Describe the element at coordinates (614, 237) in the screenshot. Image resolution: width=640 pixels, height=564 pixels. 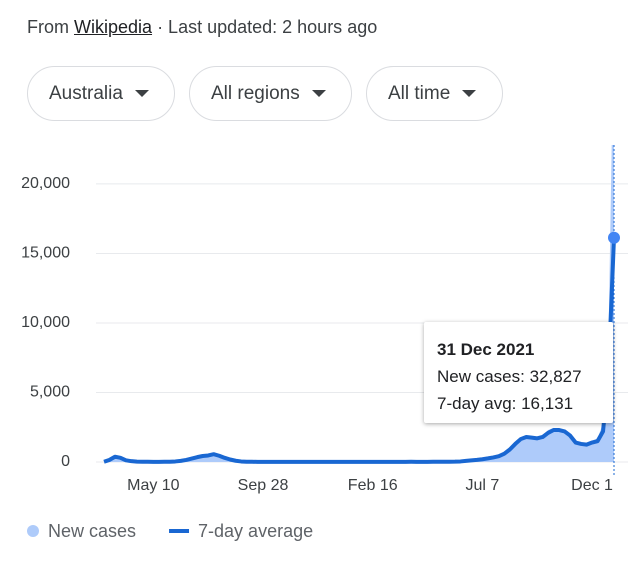
I see `hover-dot` at that location.